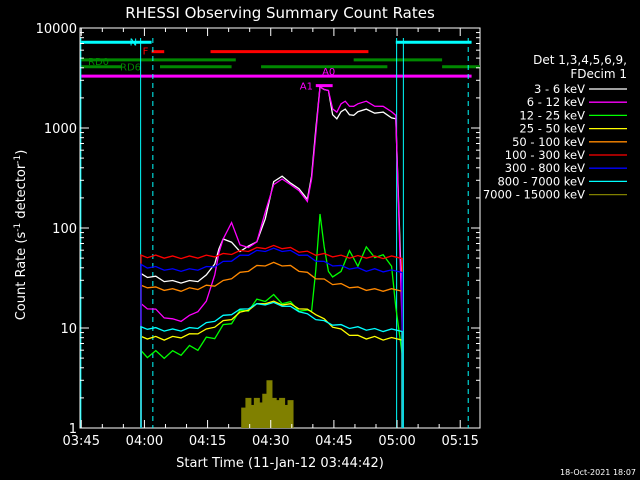 The width and height of the screenshot is (640, 480). I want to click on legend-entry-label: 3 - 6 keV, so click(559, 89).